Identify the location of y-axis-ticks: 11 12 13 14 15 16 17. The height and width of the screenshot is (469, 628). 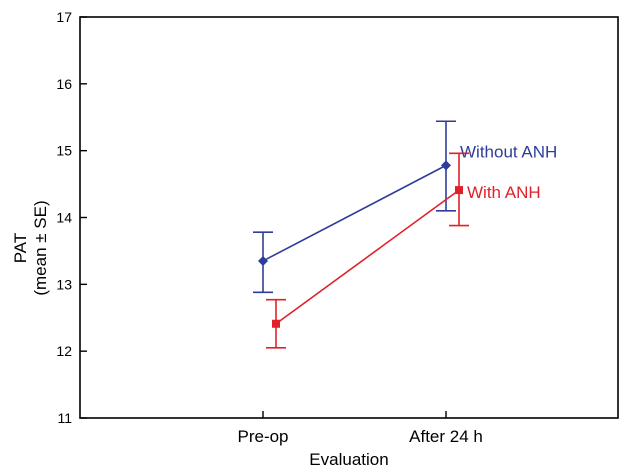
(71, 217).